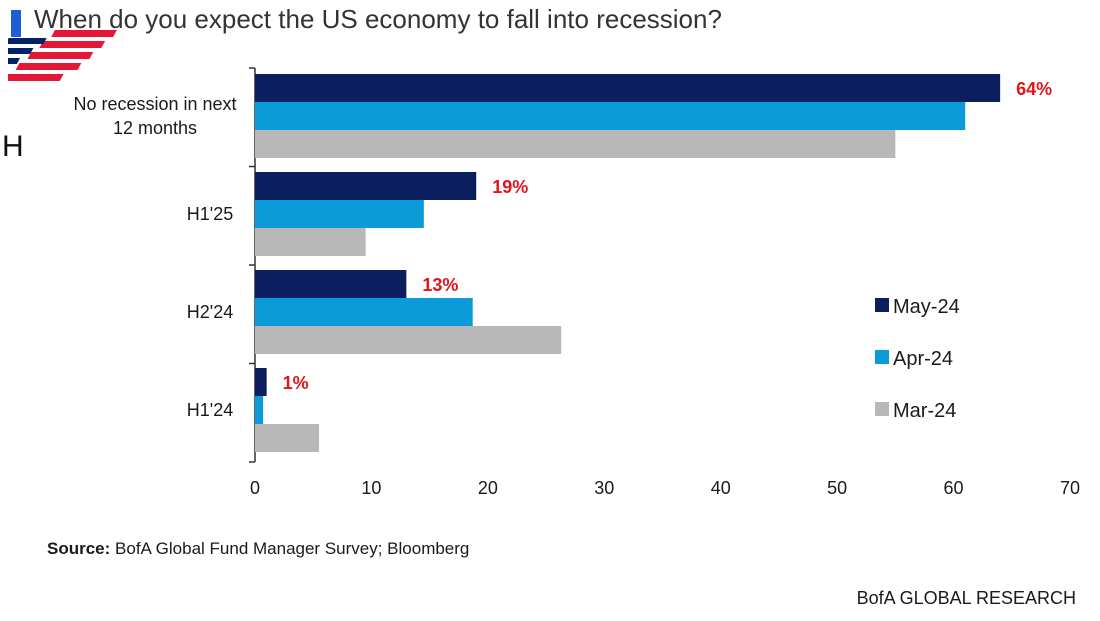 The width and height of the screenshot is (1100, 621). What do you see at coordinates (954, 488) in the screenshot?
I see `x-tick-label: 60` at bounding box center [954, 488].